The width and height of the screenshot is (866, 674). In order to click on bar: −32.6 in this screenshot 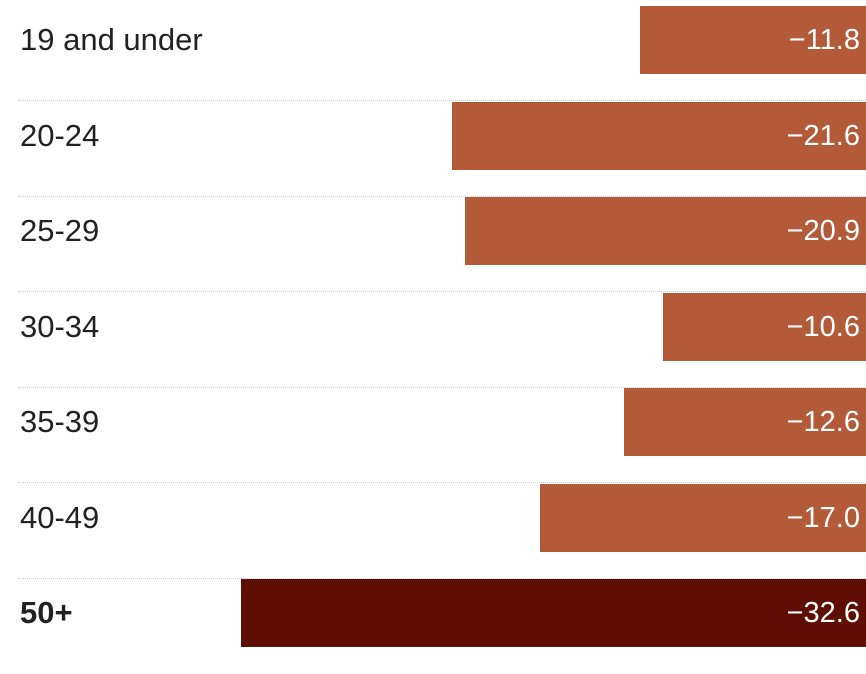, I will do `click(553, 613)`.